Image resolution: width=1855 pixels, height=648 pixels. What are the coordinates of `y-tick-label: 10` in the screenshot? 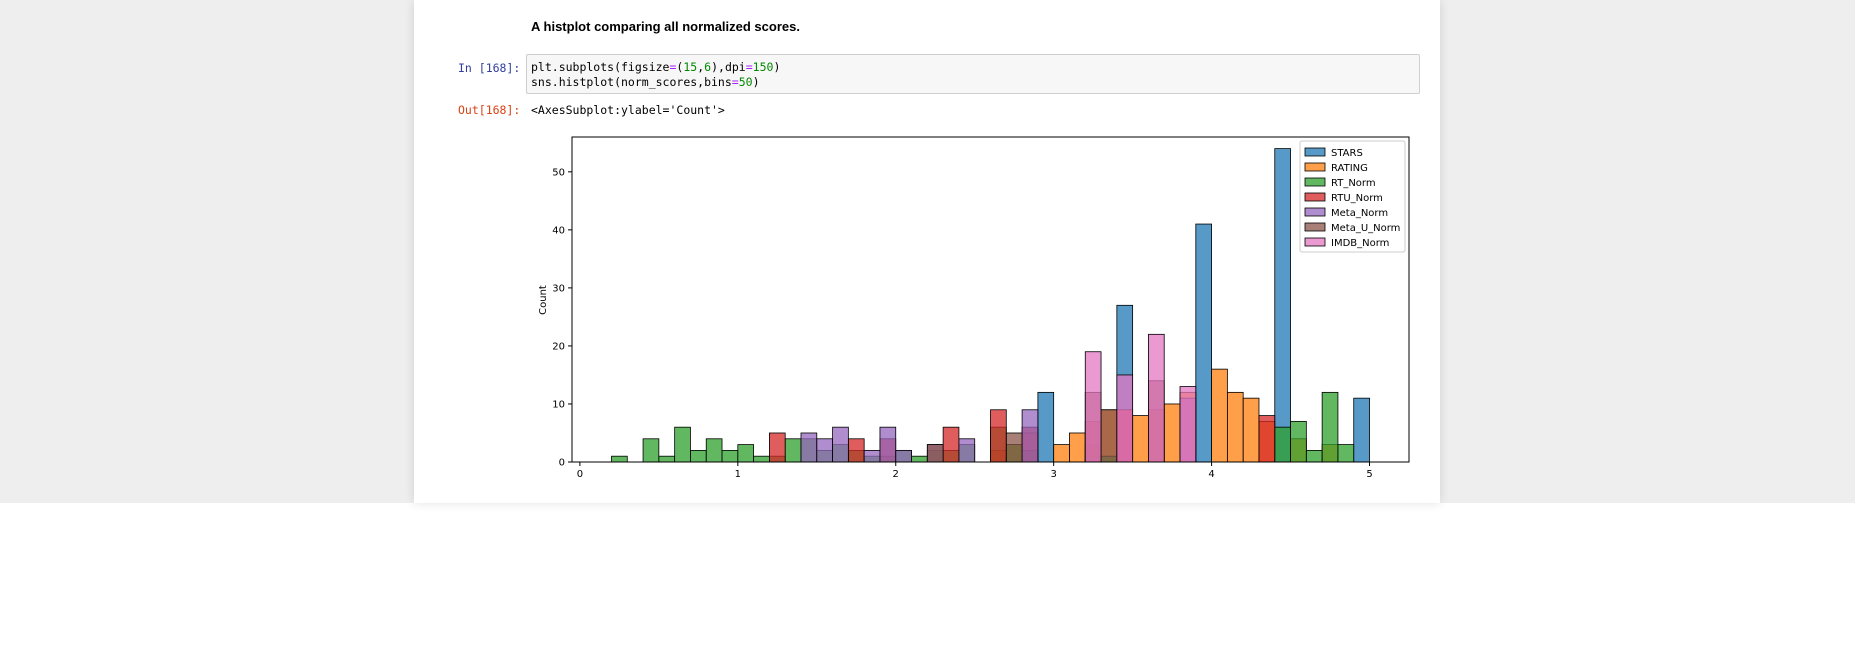 It's located at (558, 404).